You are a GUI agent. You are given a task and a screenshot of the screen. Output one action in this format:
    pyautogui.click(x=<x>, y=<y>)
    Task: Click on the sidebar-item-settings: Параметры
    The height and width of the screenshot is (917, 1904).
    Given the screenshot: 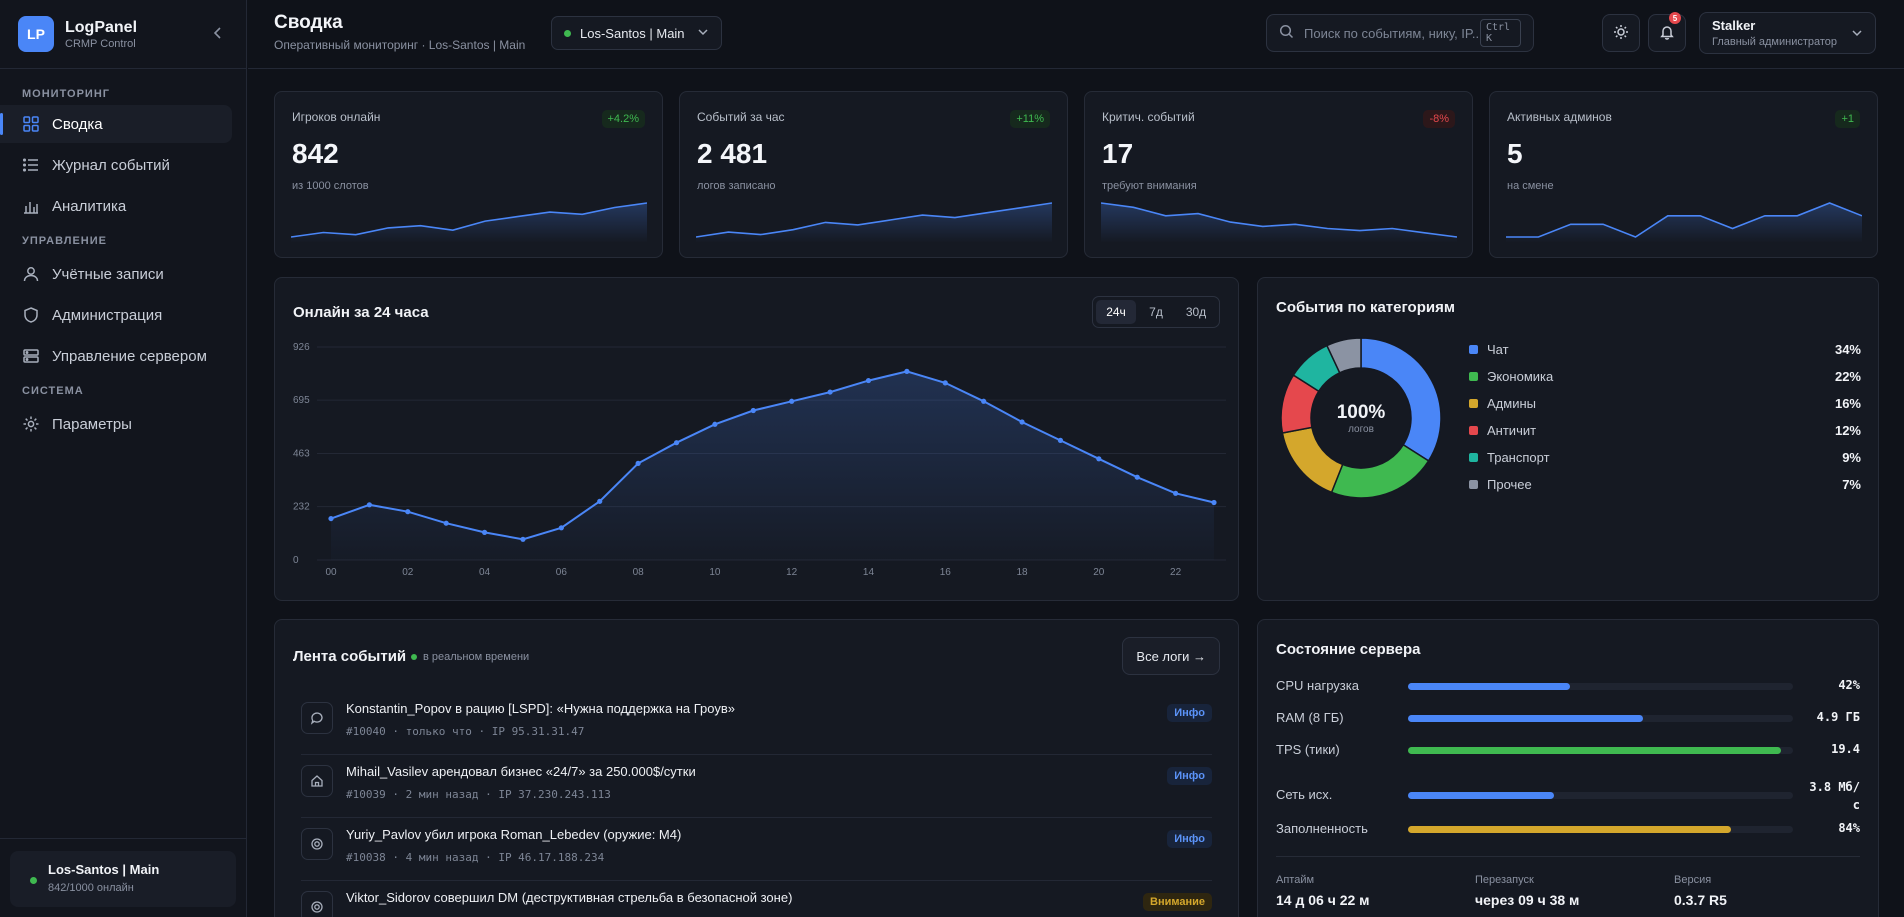 What is the action you would take?
    pyautogui.click(x=123, y=424)
    